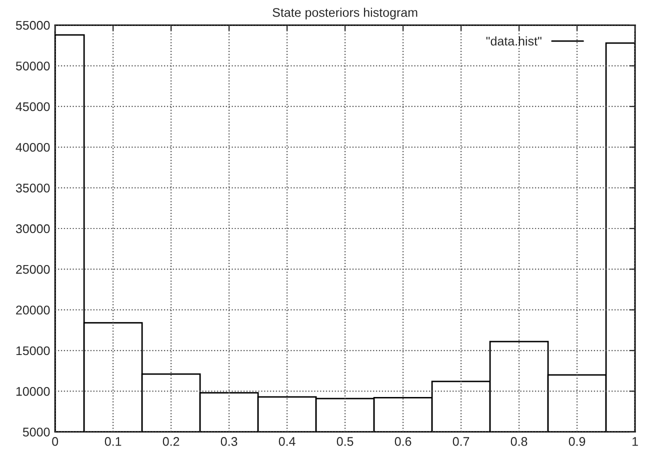 This screenshot has height=457, width=648. Describe the element at coordinates (33, 25) in the screenshot. I see `y-tick-label: 55000` at that location.